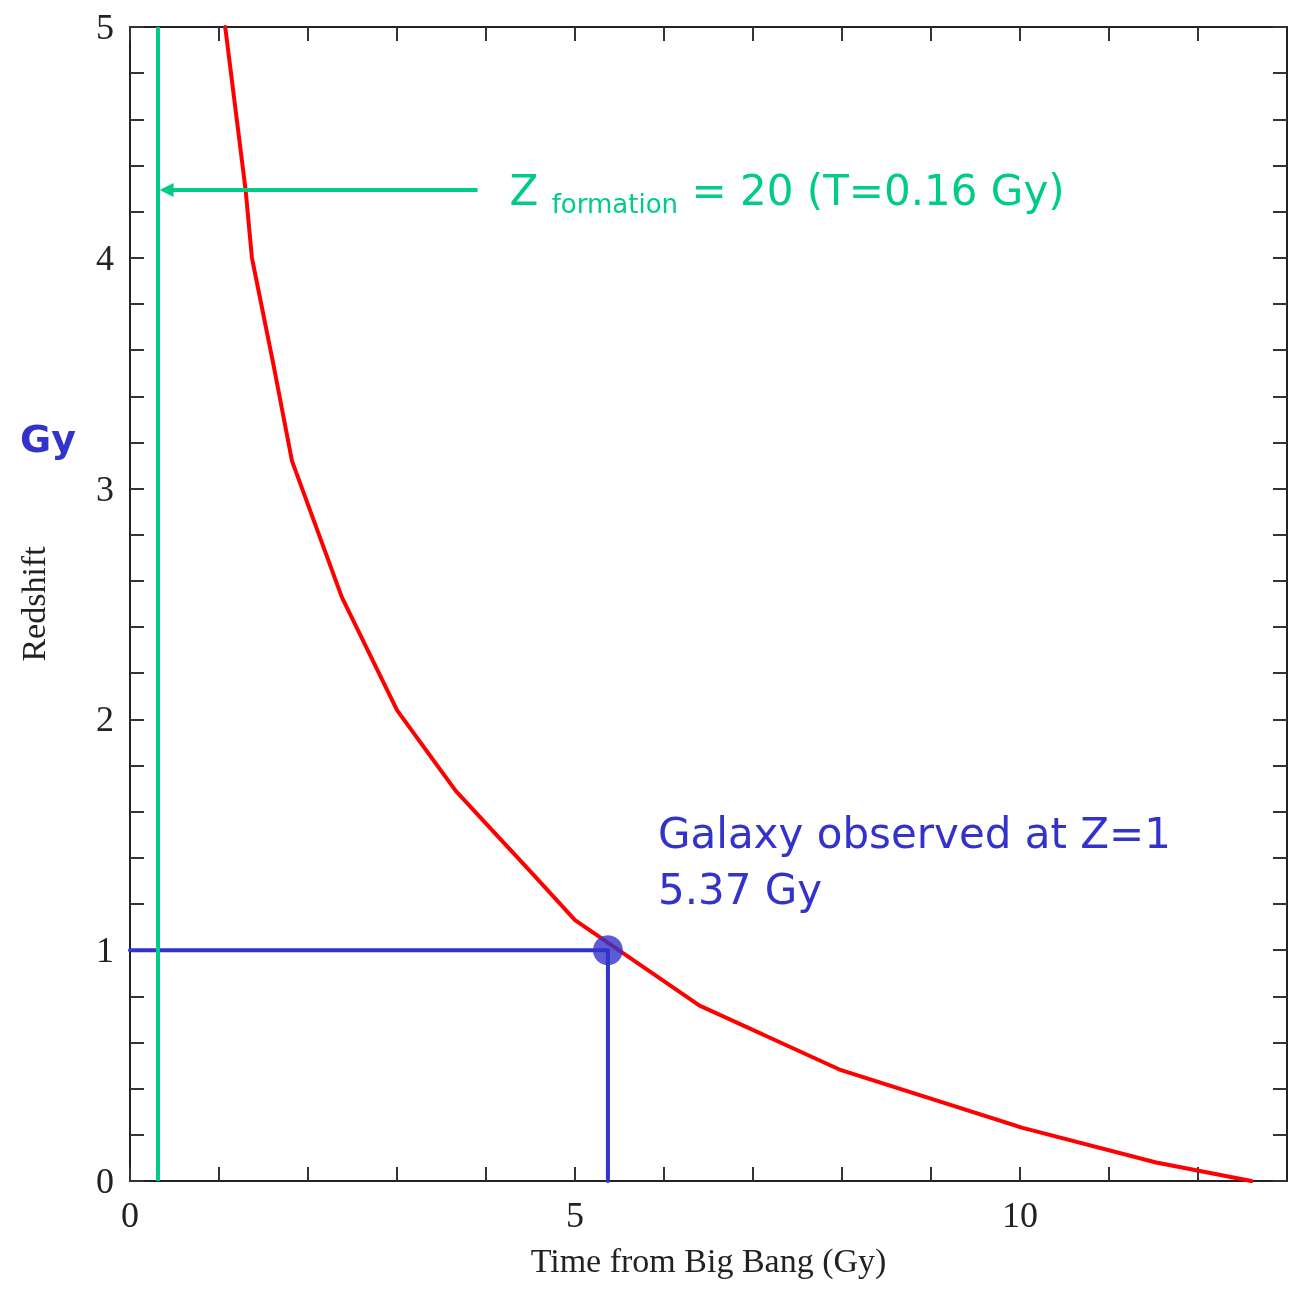 Image resolution: width=1293 pixels, height=1309 pixels. What do you see at coordinates (105, 1181) in the screenshot?
I see `y-tick-label: 0` at bounding box center [105, 1181].